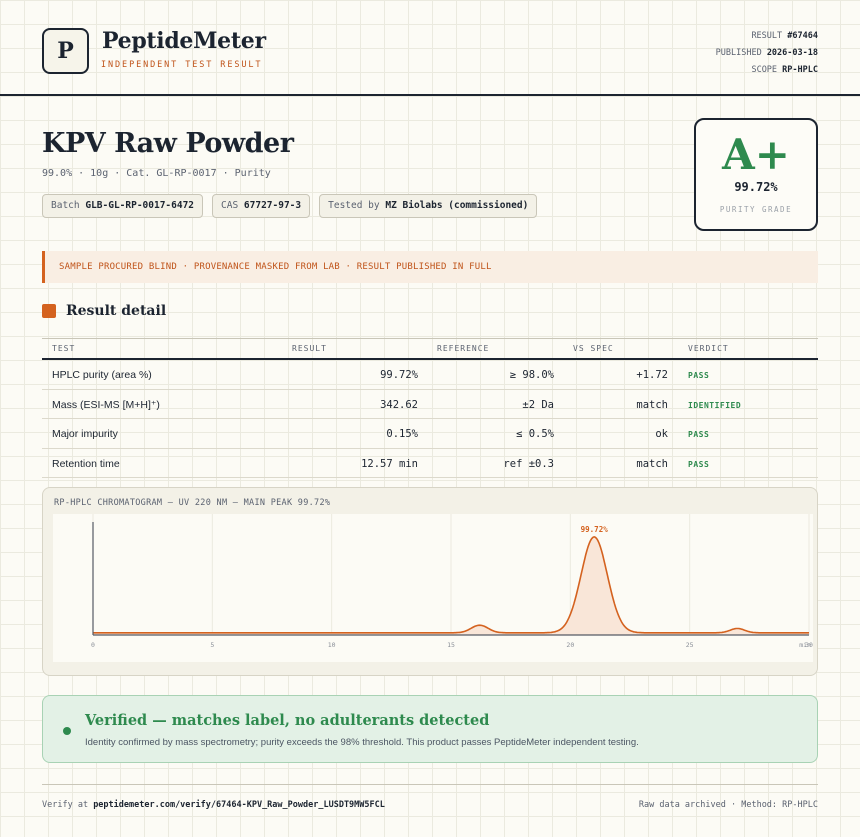 This screenshot has height=837, width=860. I want to click on section-marker-icon, so click(49, 311).